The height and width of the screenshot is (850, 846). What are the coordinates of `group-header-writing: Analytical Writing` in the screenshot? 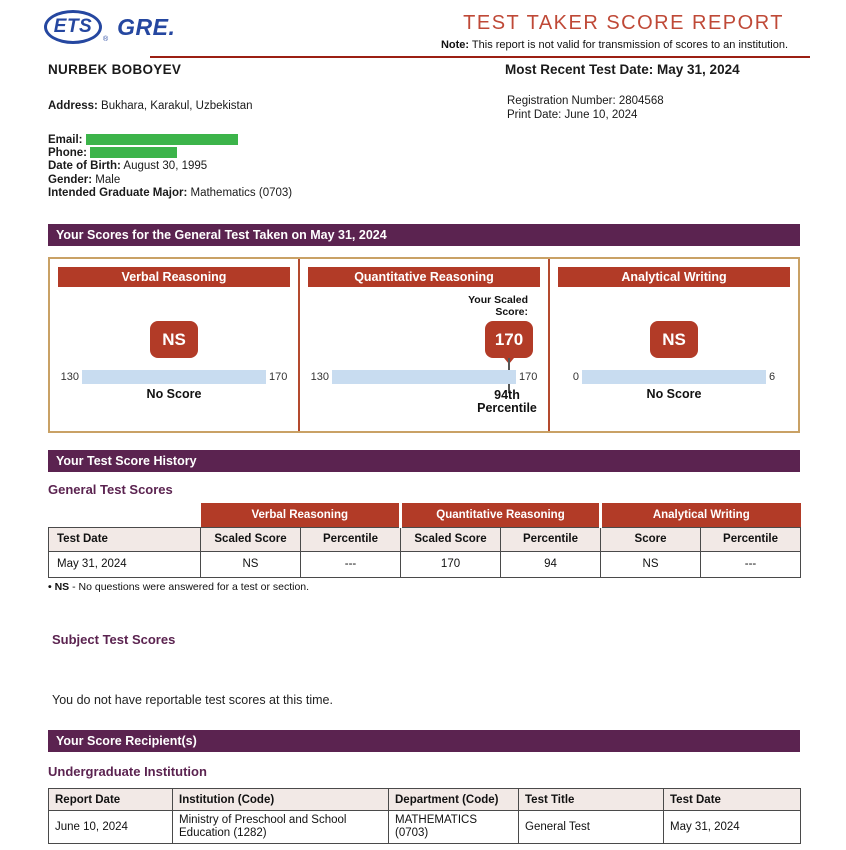 It's located at (700, 515).